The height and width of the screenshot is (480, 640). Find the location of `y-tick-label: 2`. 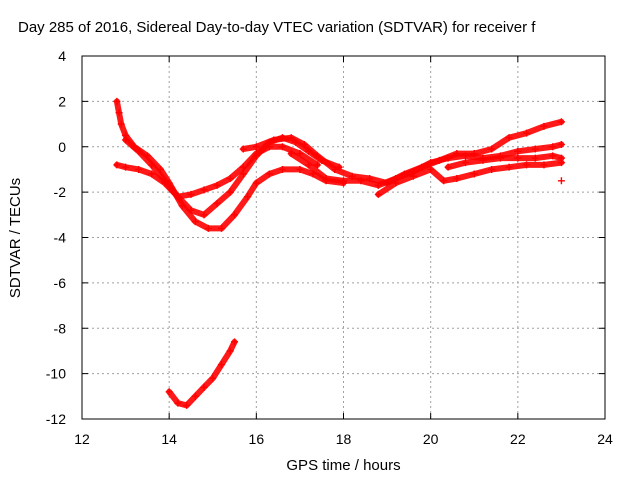

y-tick-label: 2 is located at coordinates (62, 101).